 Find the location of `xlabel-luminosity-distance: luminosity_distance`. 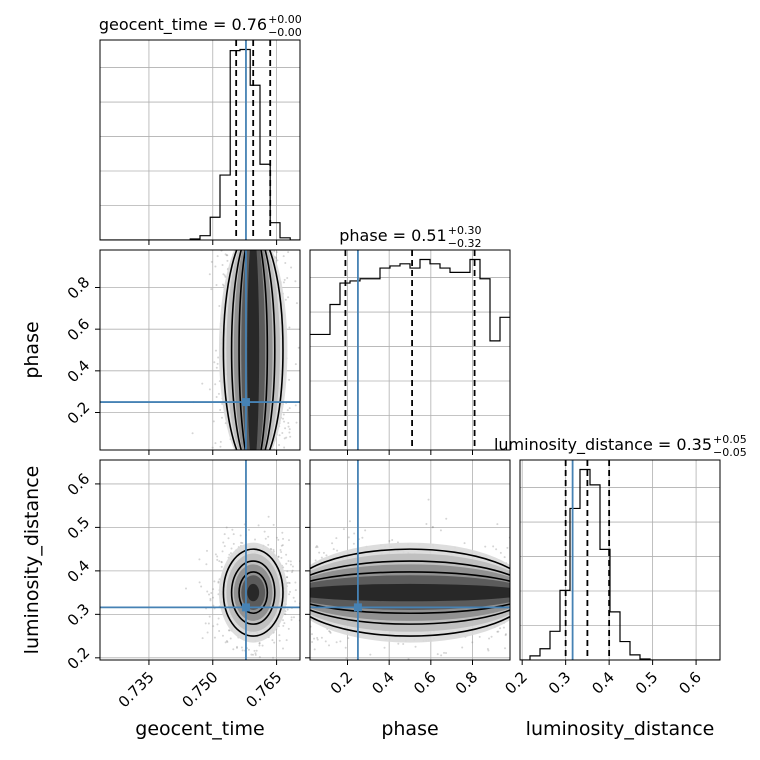

xlabel-luminosity-distance: luminosity_distance is located at coordinates (620, 729).